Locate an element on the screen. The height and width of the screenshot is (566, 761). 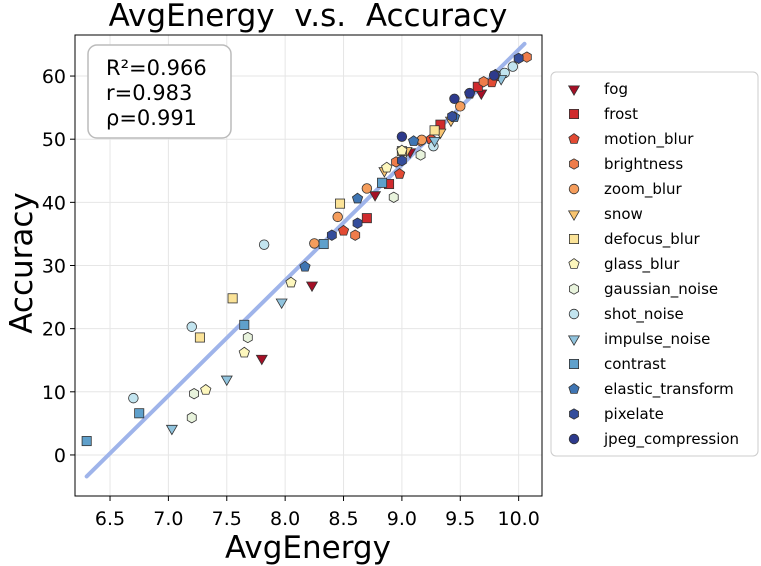
legend-item: frost is located at coordinates (603, 114).